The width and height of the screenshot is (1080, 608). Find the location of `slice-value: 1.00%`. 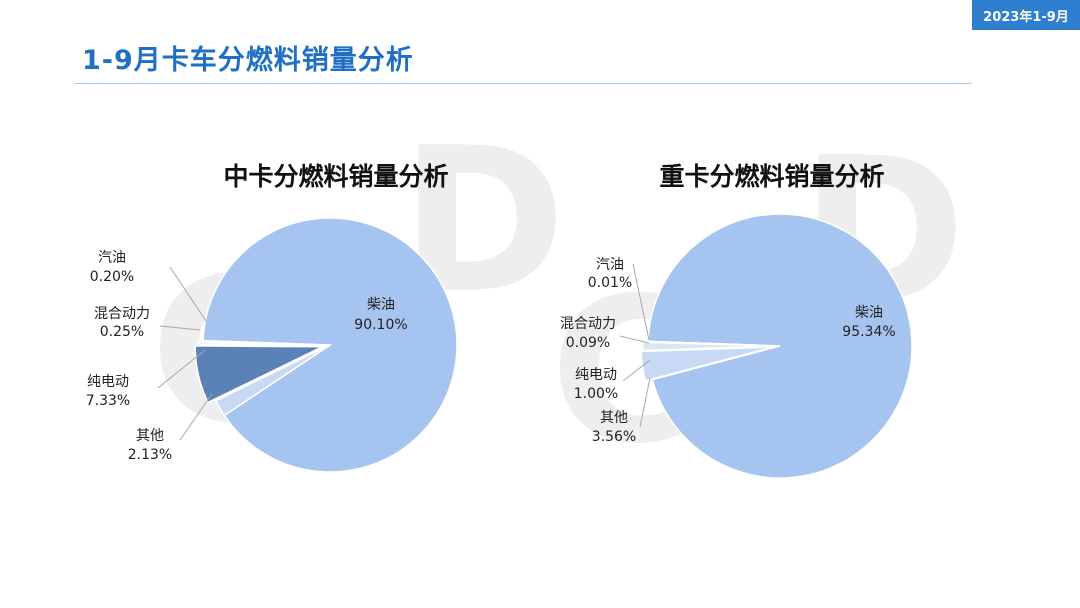

slice-value: 1.00% is located at coordinates (596, 394).